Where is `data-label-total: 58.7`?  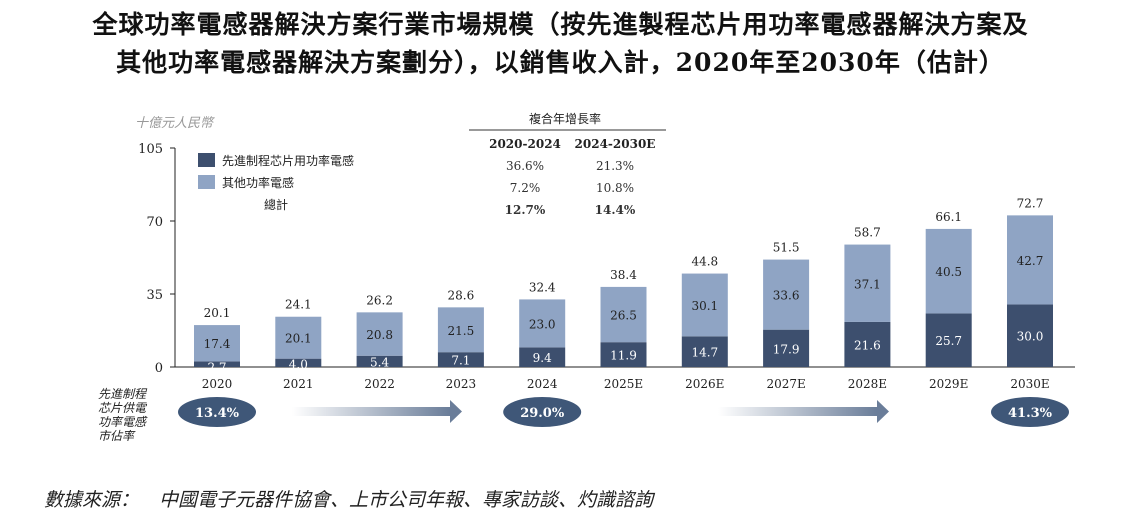 data-label-total: 58.7 is located at coordinates (867, 233).